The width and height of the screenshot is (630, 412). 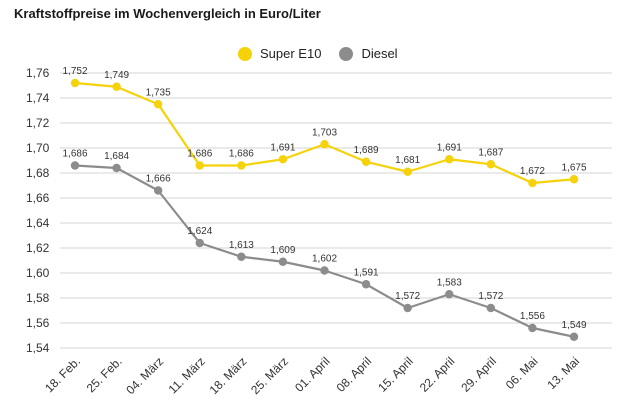 I want to click on y-tick-label: 1,62, so click(x=38, y=248).